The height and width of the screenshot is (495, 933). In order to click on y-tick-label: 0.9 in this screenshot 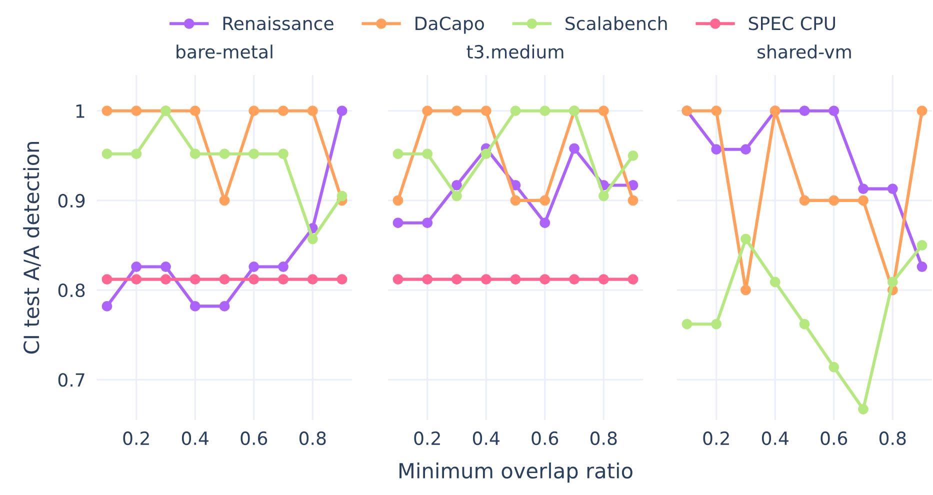, I will do `click(71, 201)`.